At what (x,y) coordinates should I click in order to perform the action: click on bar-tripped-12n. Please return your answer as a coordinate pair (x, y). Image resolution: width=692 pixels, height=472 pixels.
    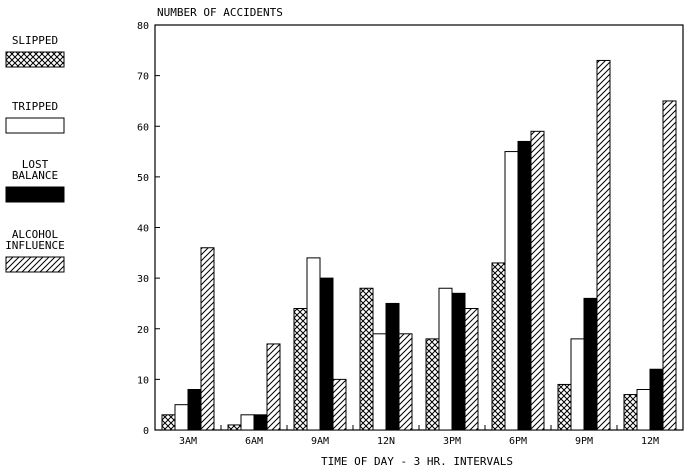
    Looking at the image, I should click on (379, 382).